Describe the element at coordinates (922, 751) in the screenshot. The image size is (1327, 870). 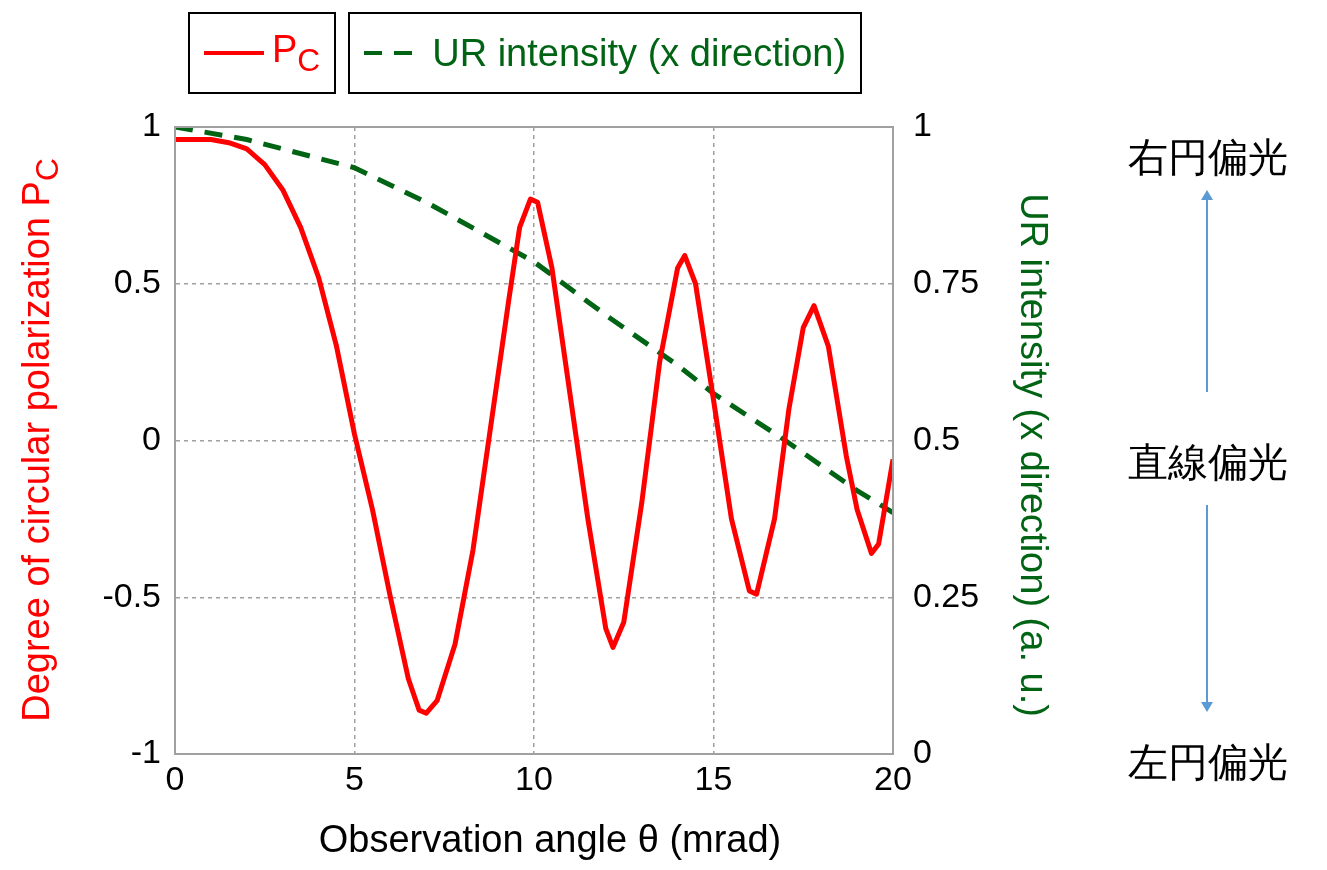
I see `y2-tick-label: 0` at that location.